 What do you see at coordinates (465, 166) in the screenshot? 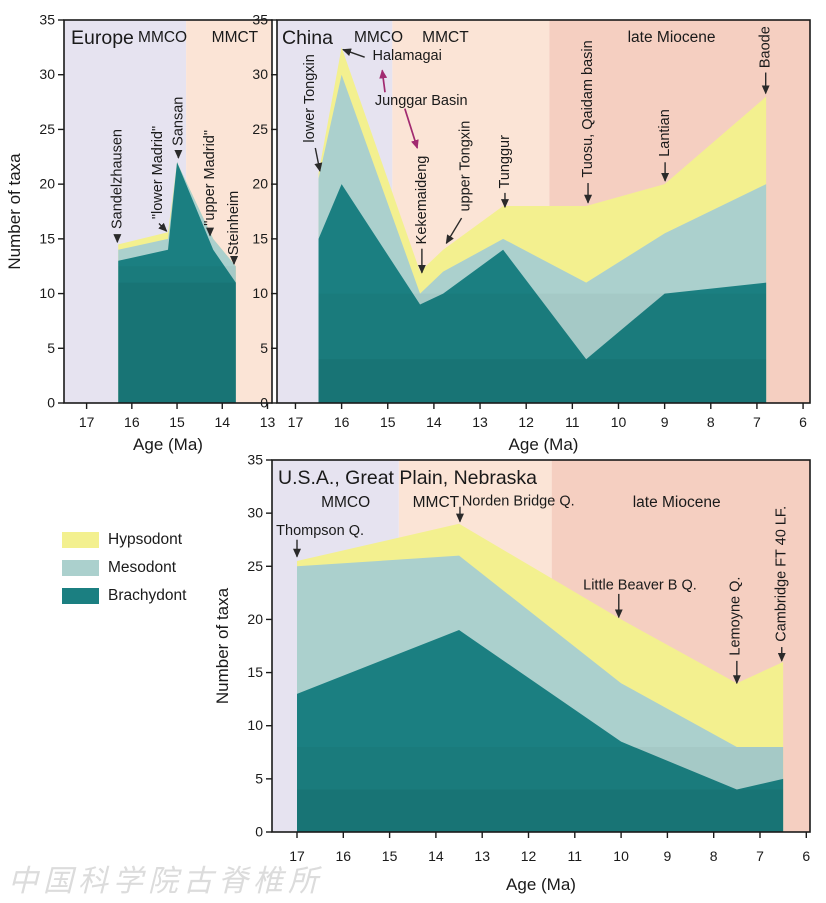
I see `site-label-upper-tongxin: upper Tongxin` at bounding box center [465, 166].